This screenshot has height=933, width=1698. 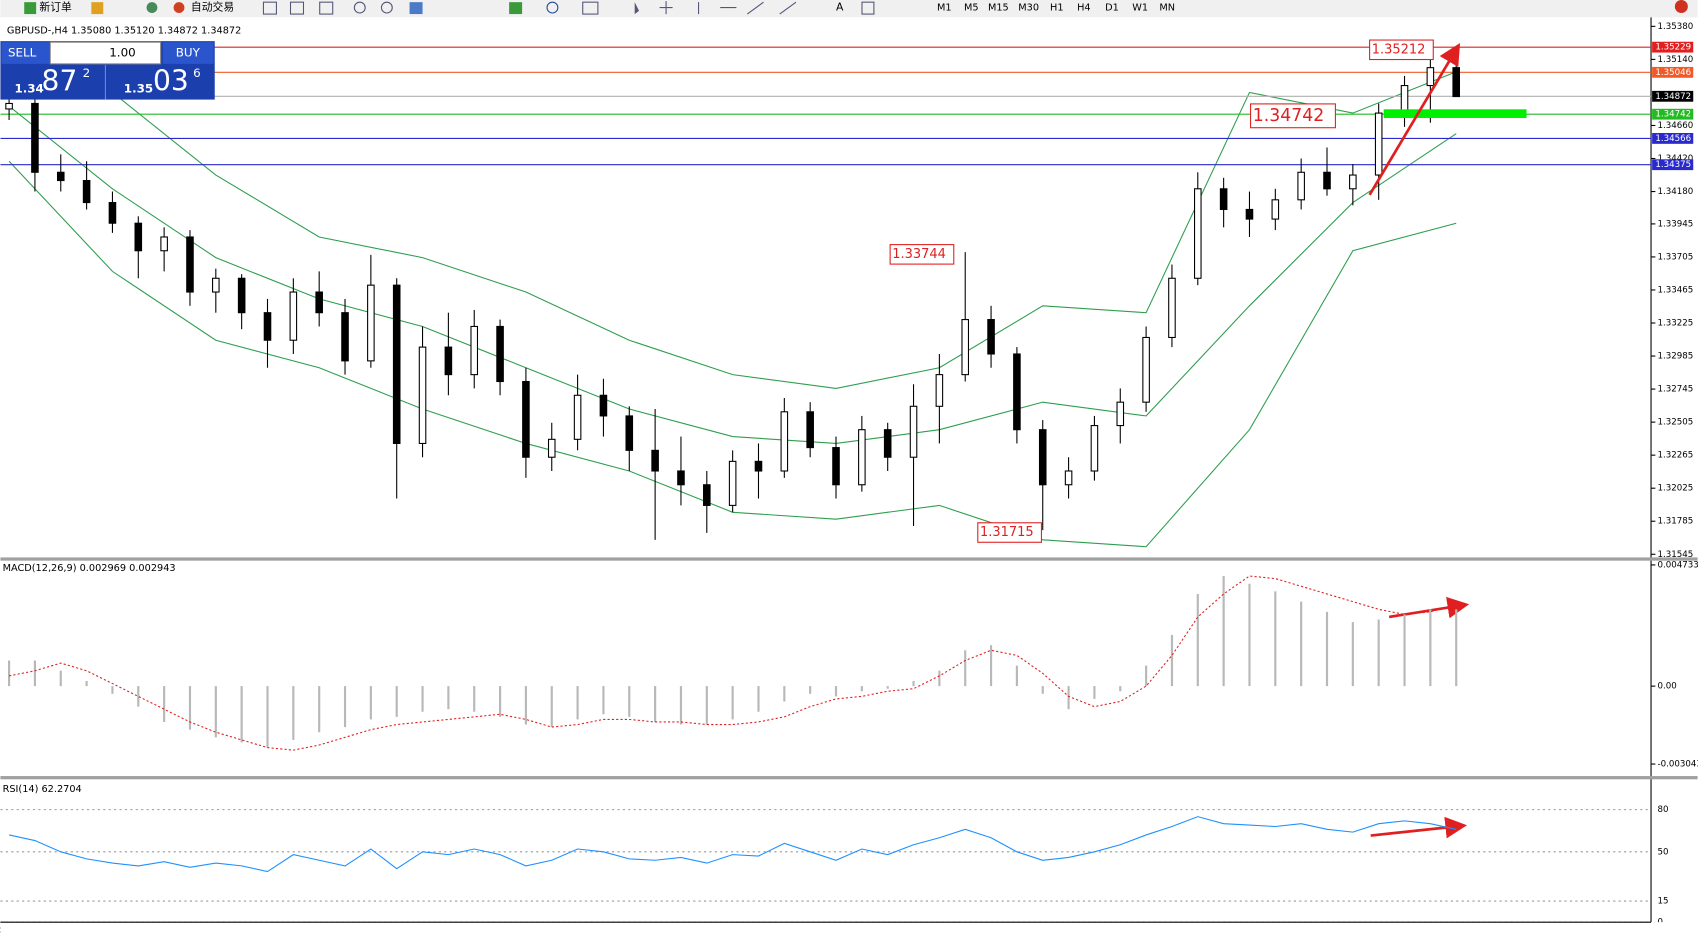 What do you see at coordinates (1676, 489) in the screenshot?
I see `y-tick-label: 1.32025` at bounding box center [1676, 489].